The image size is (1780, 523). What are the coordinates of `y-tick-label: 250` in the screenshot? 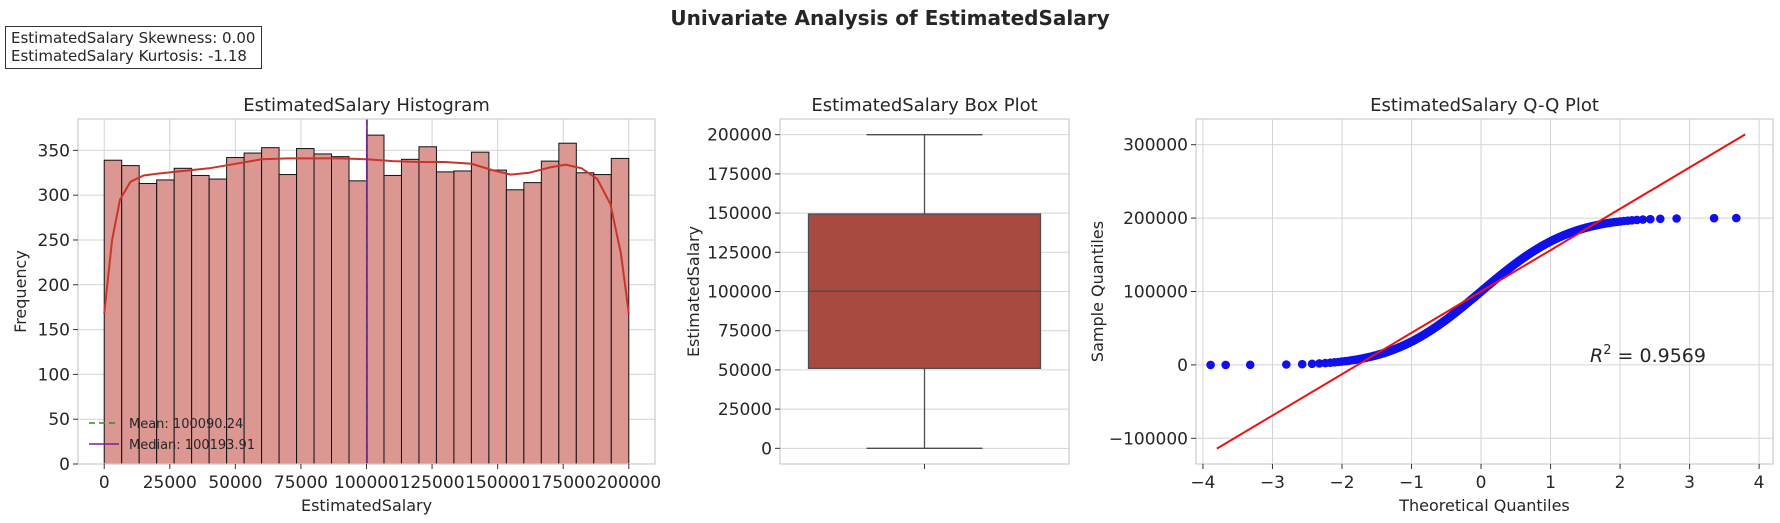 It's located at (54, 241).